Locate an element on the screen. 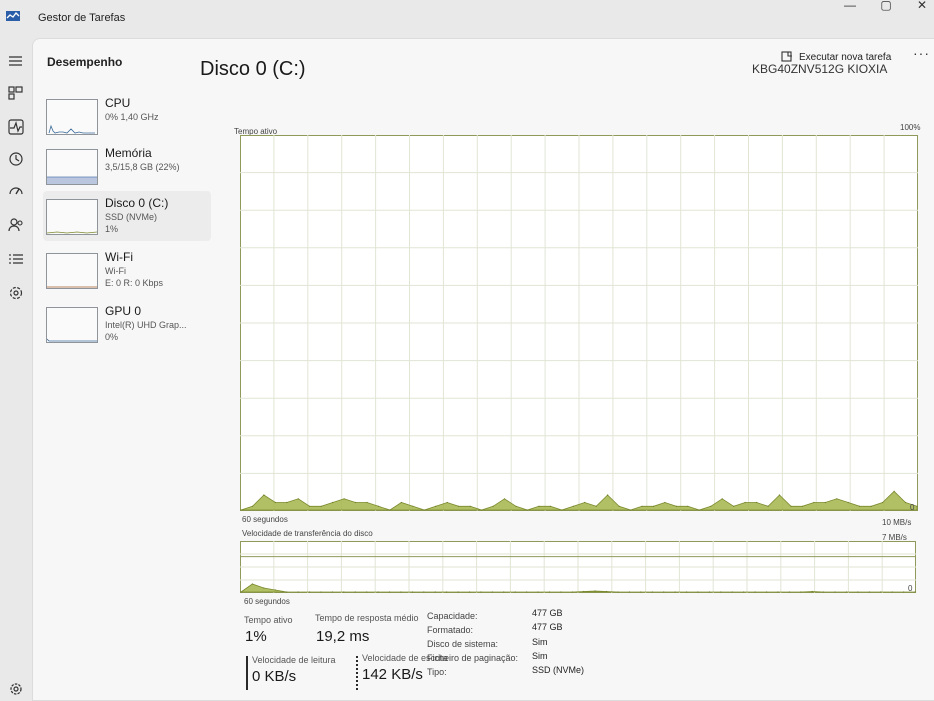  minimize-button: — is located at coordinates (850, 6).